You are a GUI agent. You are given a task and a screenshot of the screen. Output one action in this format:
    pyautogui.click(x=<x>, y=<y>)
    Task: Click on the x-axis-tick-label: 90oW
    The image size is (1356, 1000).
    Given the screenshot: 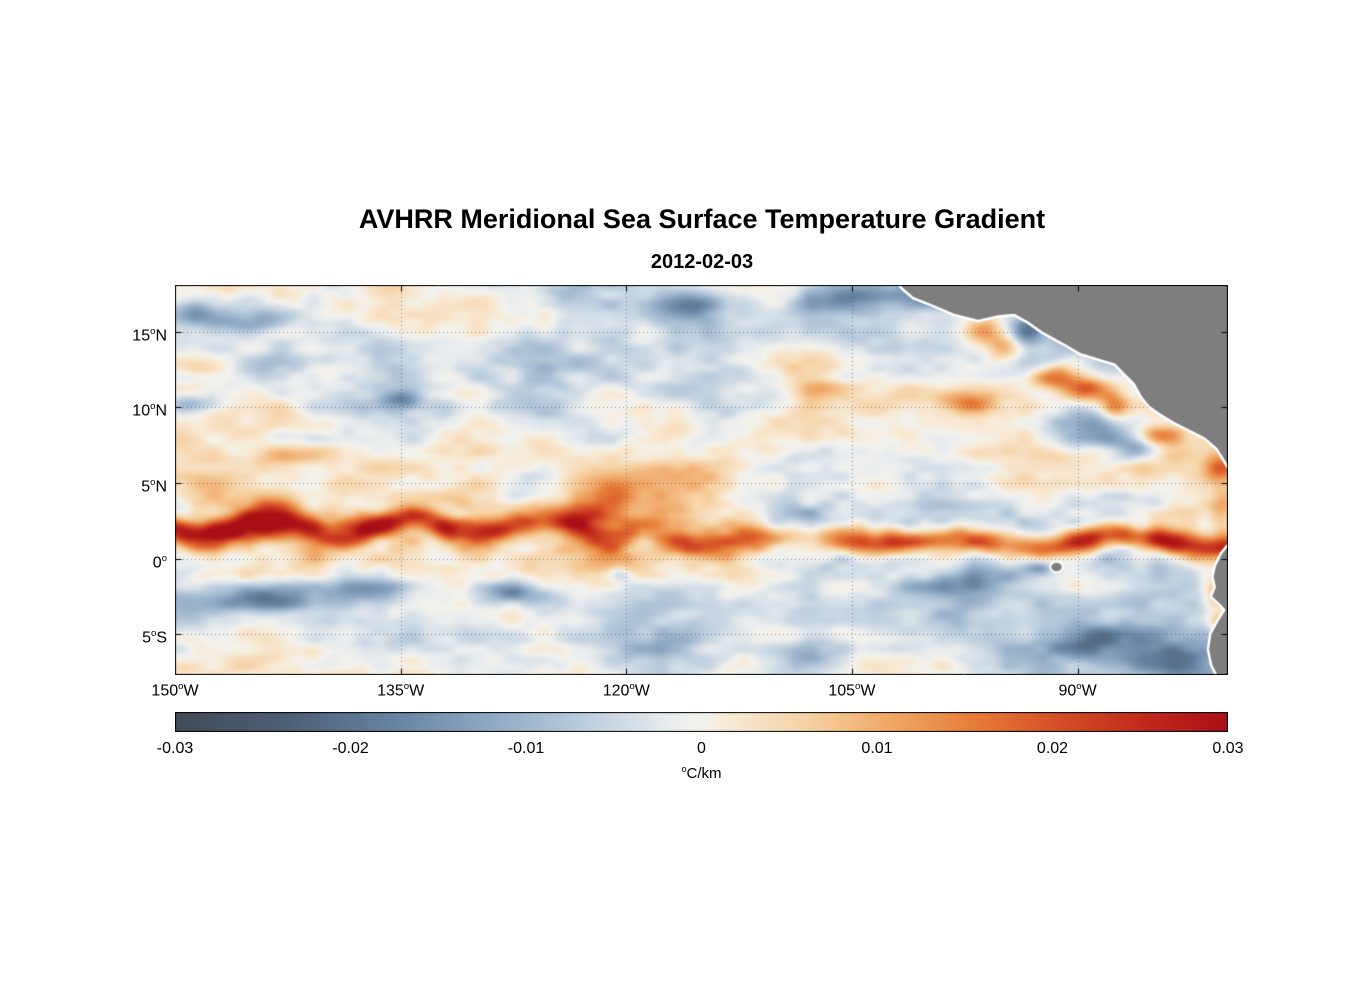 What is the action you would take?
    pyautogui.click(x=1077, y=690)
    